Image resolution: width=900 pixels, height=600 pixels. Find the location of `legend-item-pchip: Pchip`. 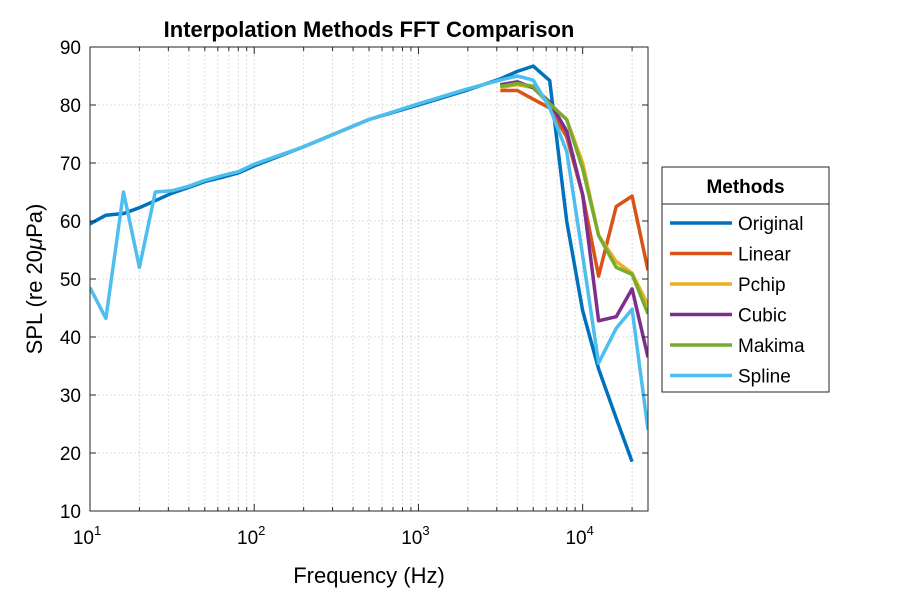

legend-item-pchip: Pchip is located at coordinates (728, 285).